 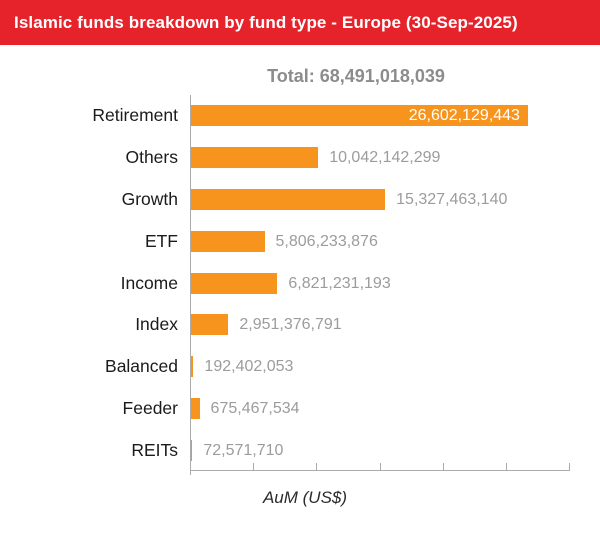 What do you see at coordinates (149, 282) in the screenshot?
I see `category-label: Income` at bounding box center [149, 282].